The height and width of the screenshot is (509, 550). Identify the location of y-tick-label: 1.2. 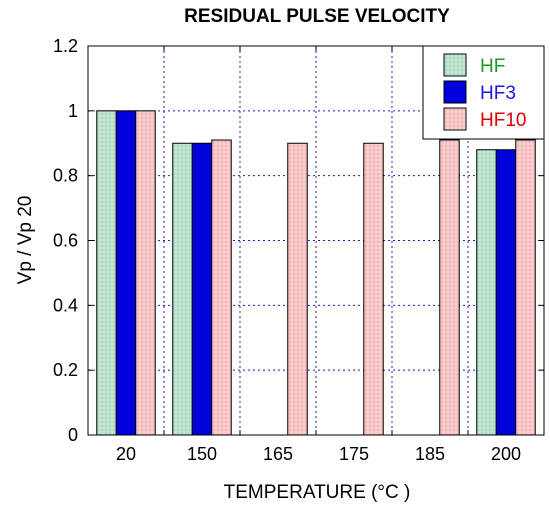
(65, 46).